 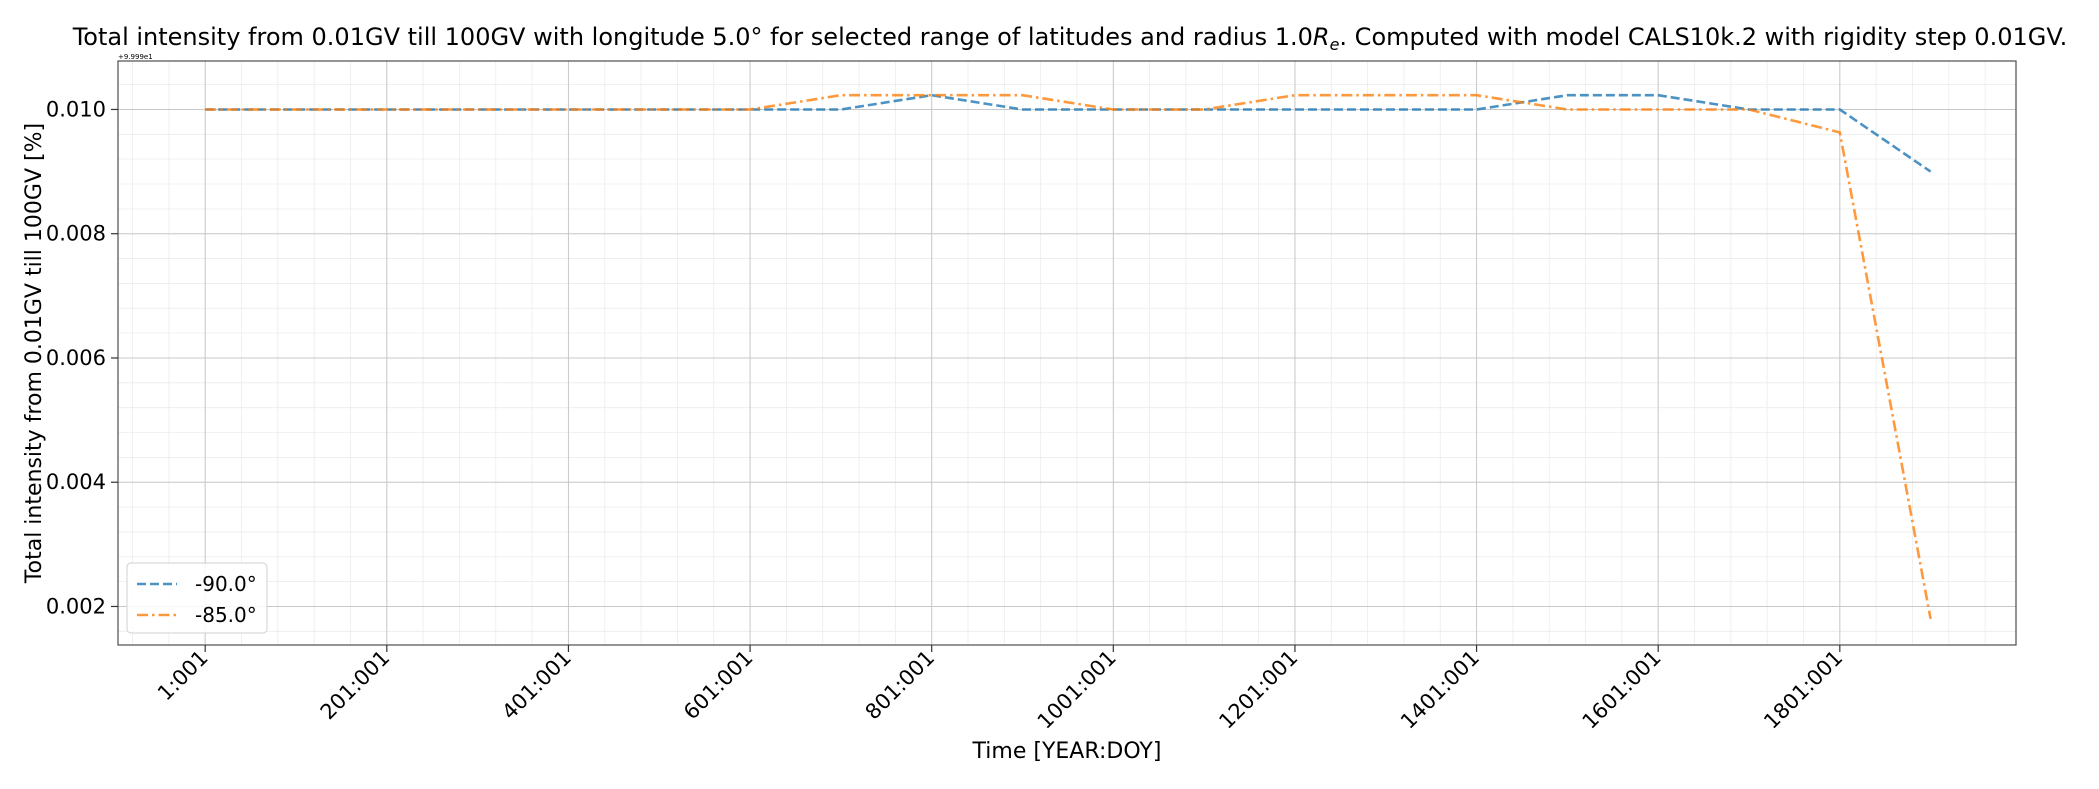 What do you see at coordinates (1258, 690) in the screenshot?
I see `x-tick-label: 1201:001` at bounding box center [1258, 690].